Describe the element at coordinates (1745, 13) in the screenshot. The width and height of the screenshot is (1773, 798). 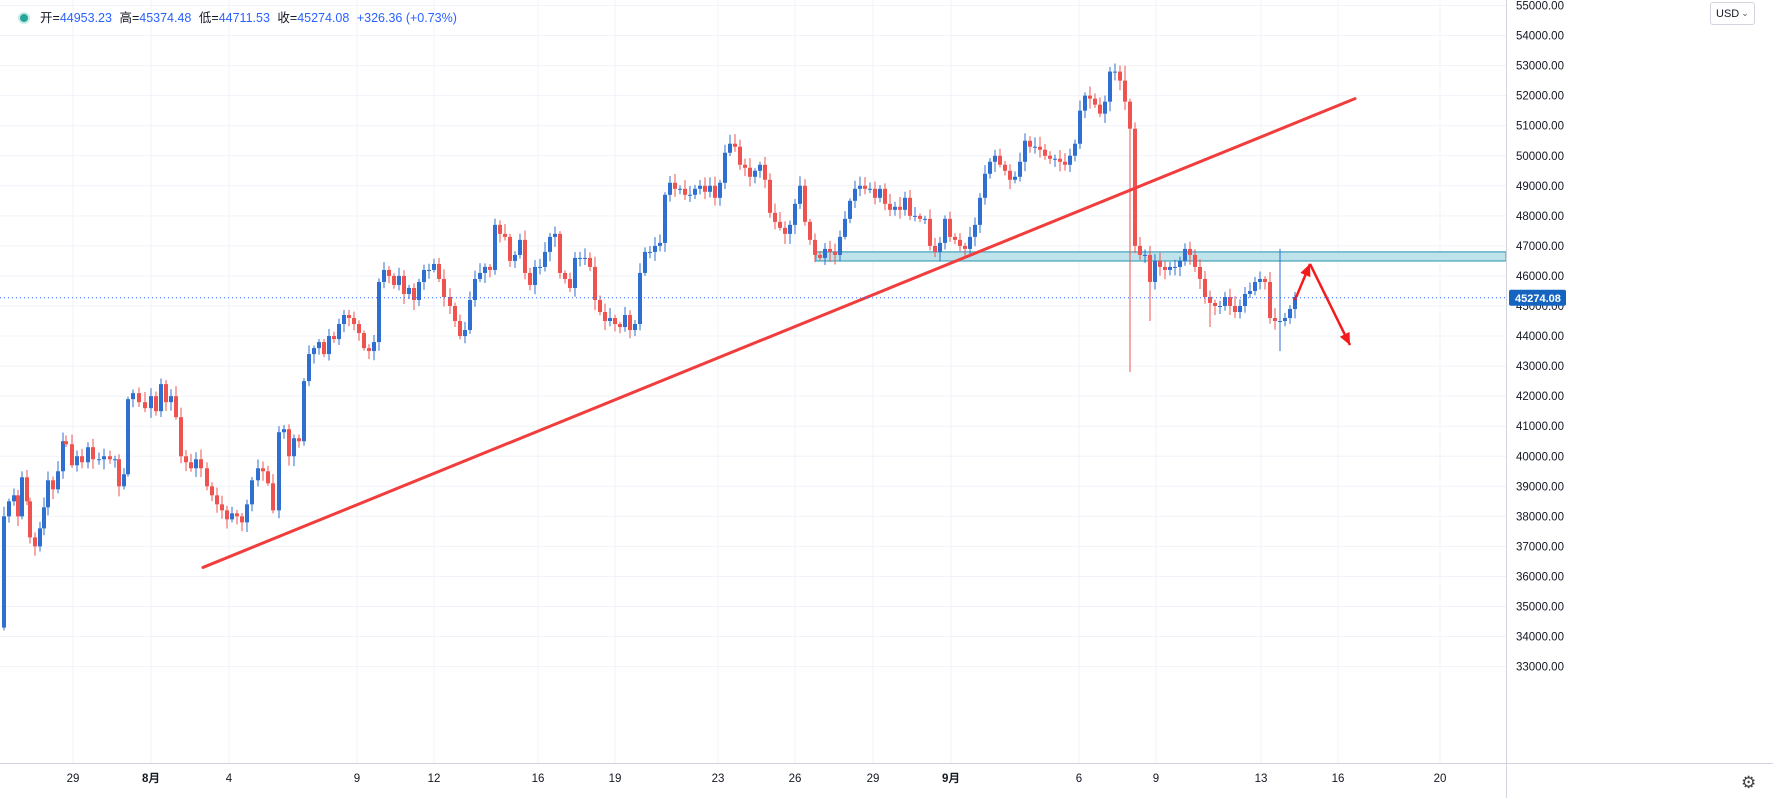
I see `chevron-down-icon: ⌄` at that location.